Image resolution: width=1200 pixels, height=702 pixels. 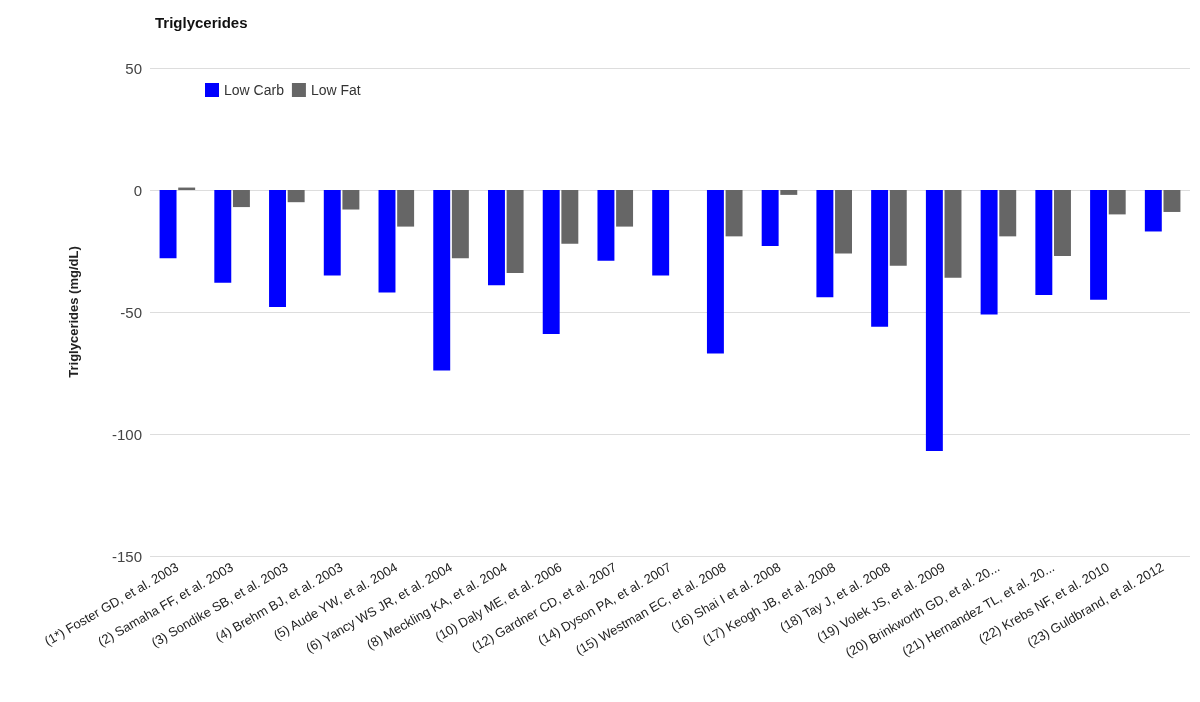 I want to click on y-tick-label: 0, so click(x=137, y=190).